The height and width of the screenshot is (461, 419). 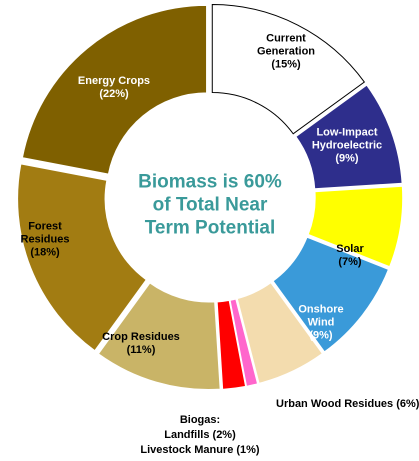 What do you see at coordinates (224, 435) in the screenshot?
I see `value-label: (2%)` at bounding box center [224, 435].